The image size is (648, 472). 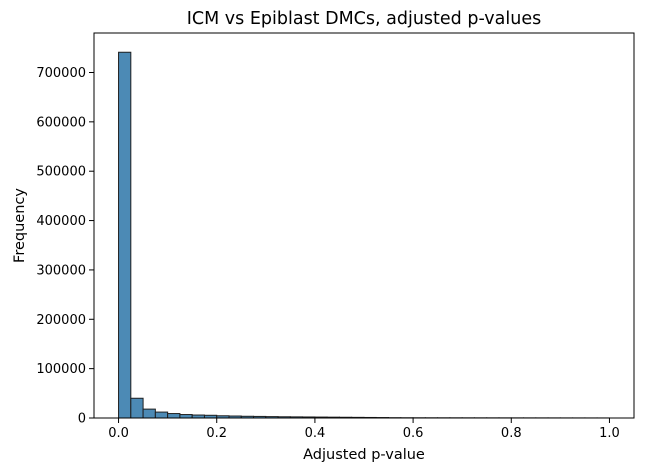 I want to click on y-tick-label: 500000, so click(x=61, y=172).